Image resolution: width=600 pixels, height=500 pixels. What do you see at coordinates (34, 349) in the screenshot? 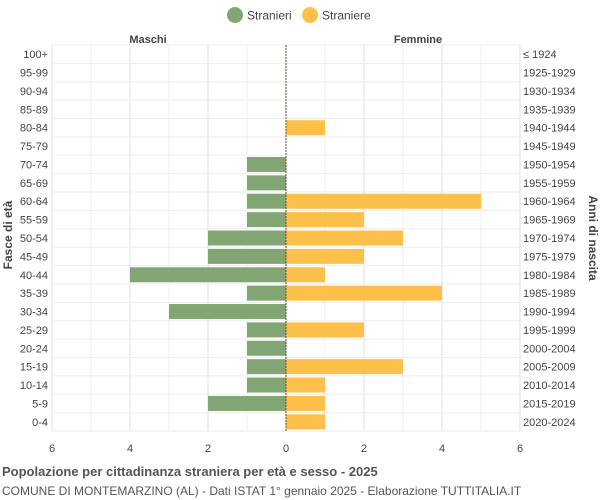
I see `age-band-label: 20-24` at bounding box center [34, 349].